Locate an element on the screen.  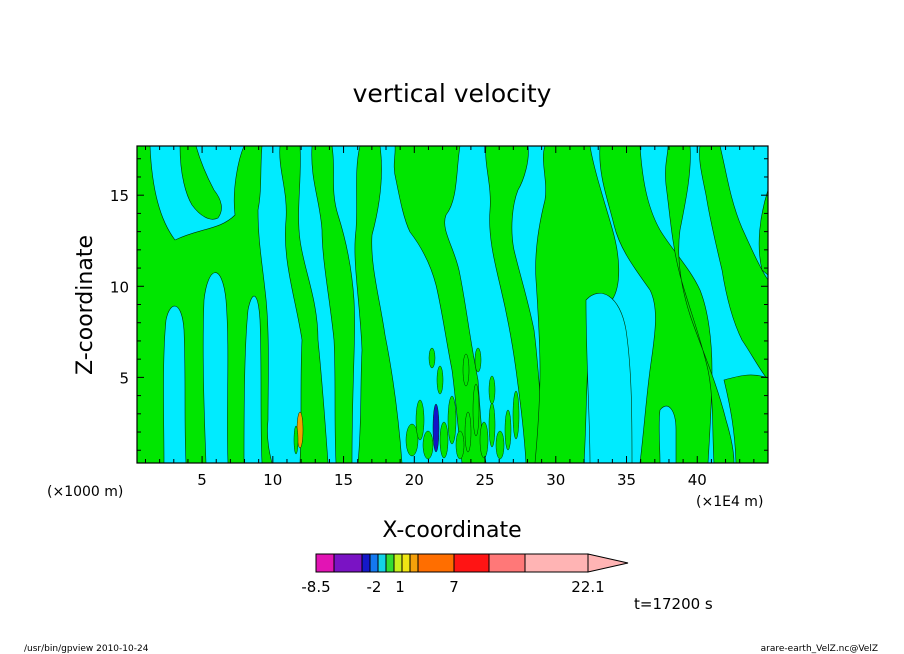
colorbar-tick-label: -2 is located at coordinates (374, 587).